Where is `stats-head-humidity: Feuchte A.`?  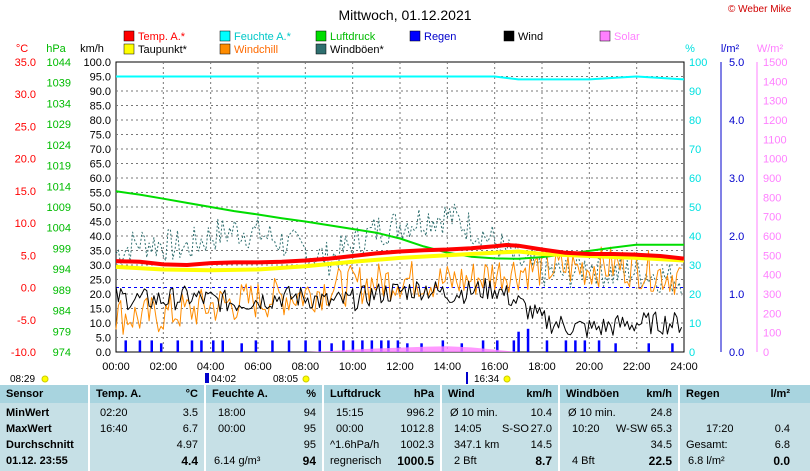
stats-head-humidity: Feuchte A. is located at coordinates (240, 394).